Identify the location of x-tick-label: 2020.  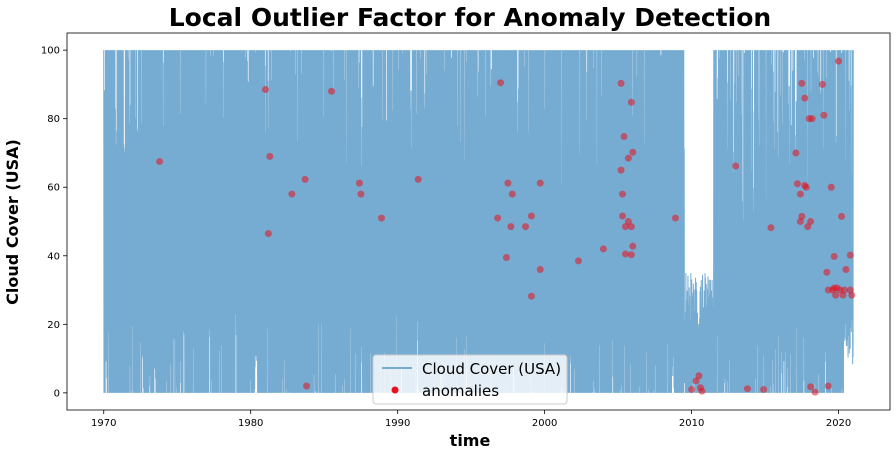
(838, 423).